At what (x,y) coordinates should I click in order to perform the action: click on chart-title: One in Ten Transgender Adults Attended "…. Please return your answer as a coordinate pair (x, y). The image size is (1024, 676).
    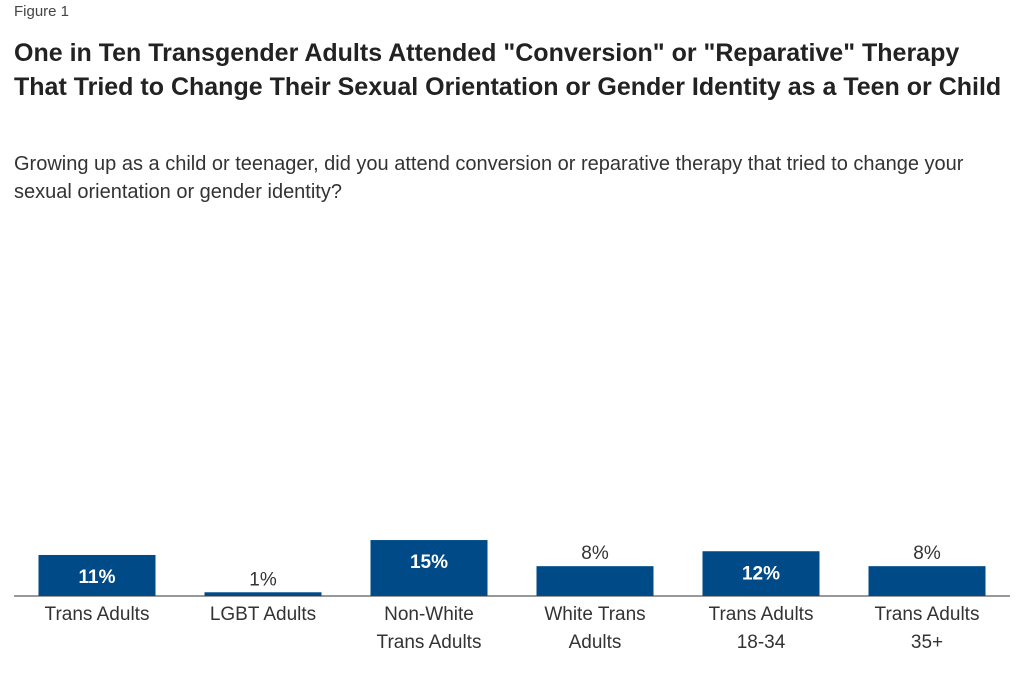
    Looking at the image, I should click on (508, 70).